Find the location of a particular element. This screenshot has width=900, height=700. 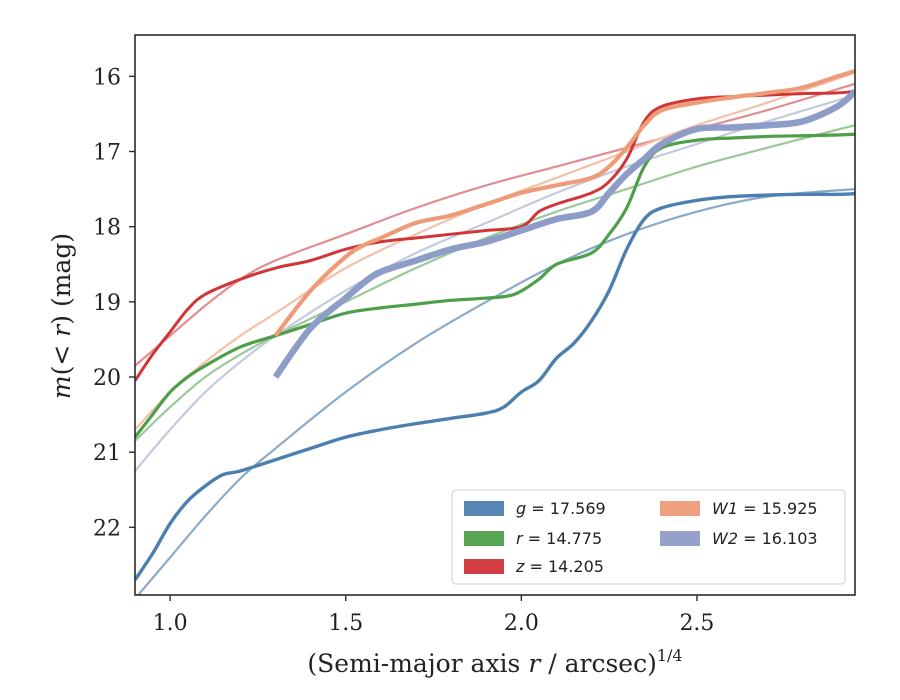

legend-mag: = 16.103 is located at coordinates (778, 538).